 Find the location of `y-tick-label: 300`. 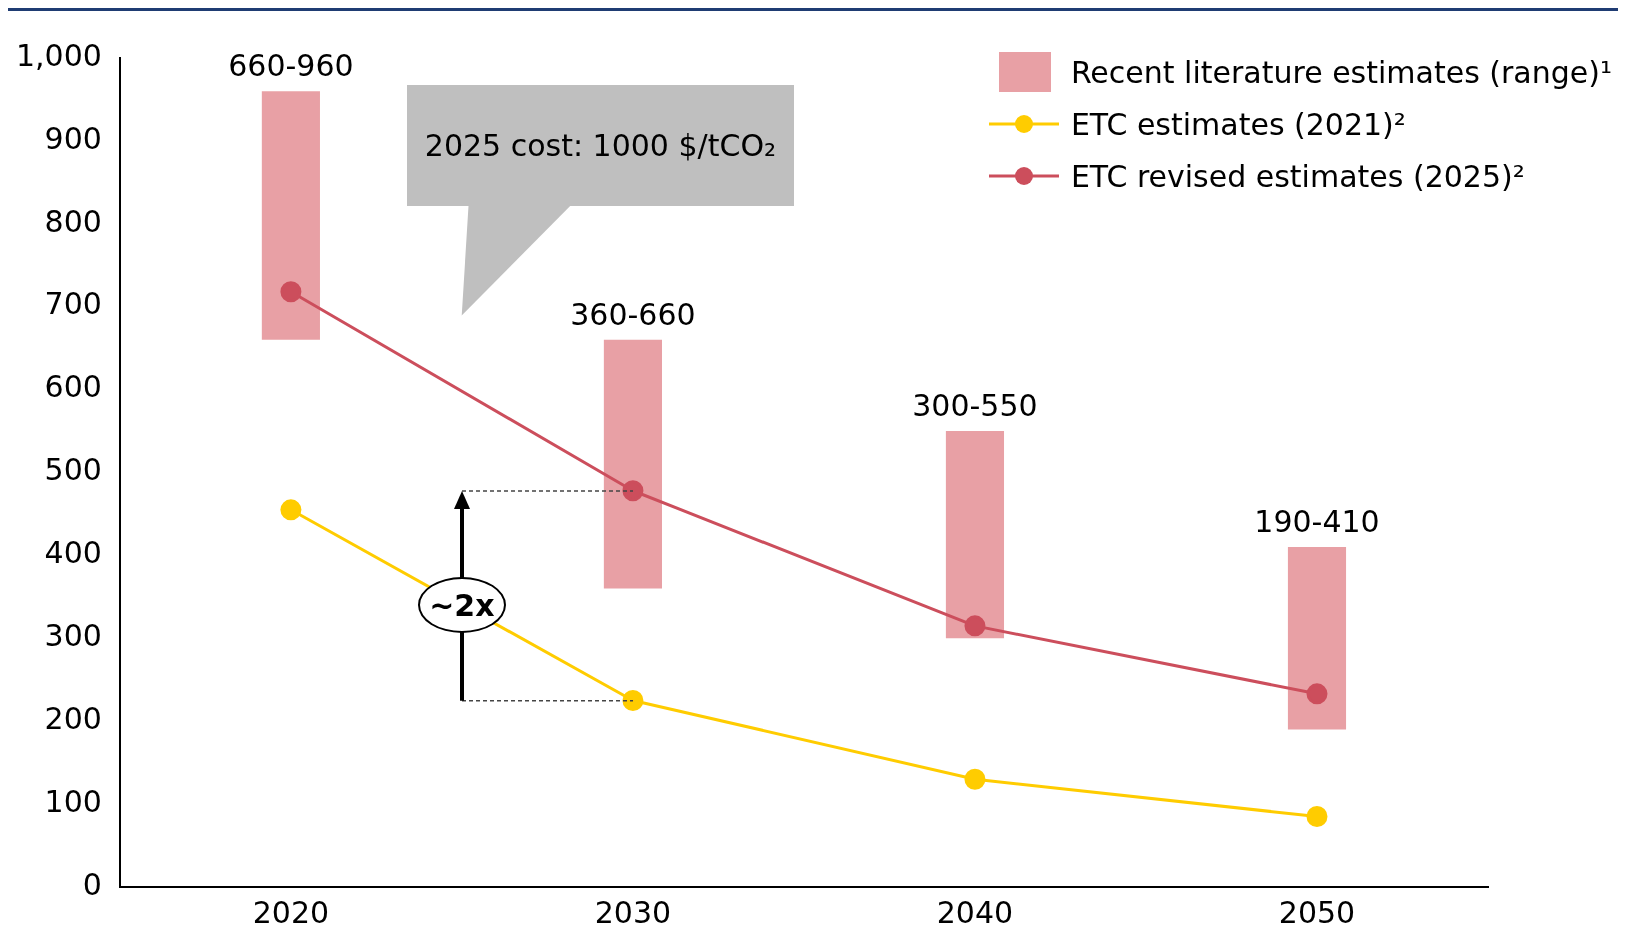

y-tick-label: 300 is located at coordinates (73, 636).